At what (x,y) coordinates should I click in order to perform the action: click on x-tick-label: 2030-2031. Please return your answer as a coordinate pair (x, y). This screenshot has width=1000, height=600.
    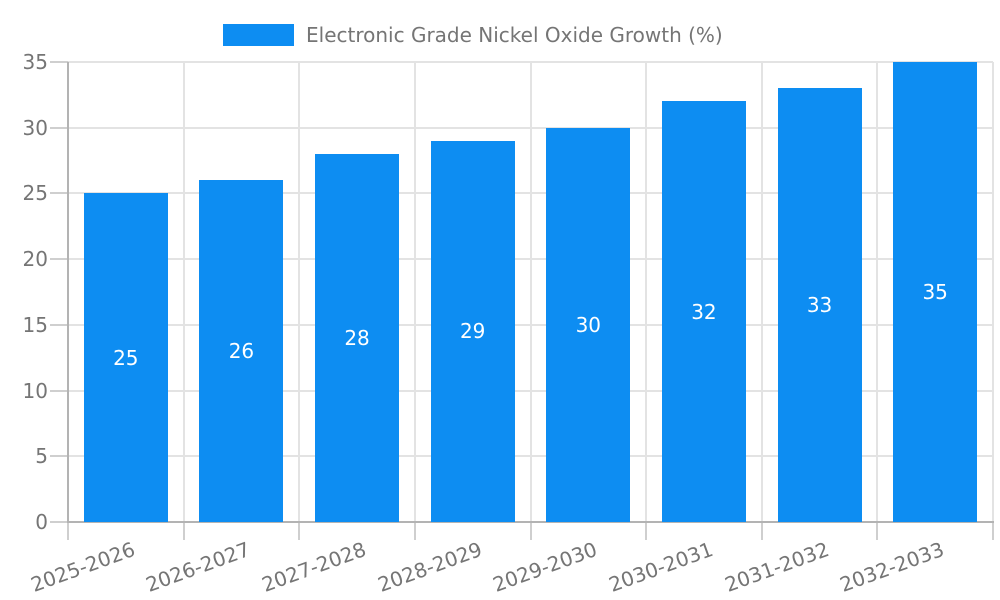
    Looking at the image, I should click on (661, 567).